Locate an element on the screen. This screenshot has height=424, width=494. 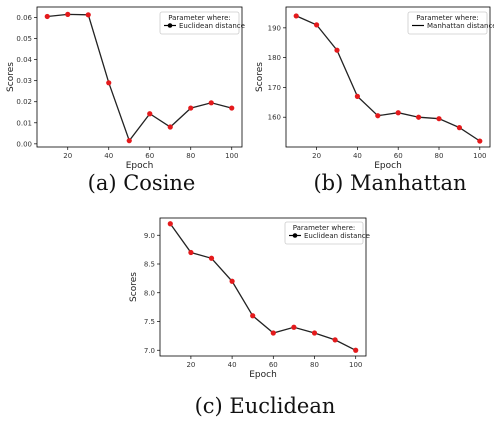
figure-caption: (c) Euclidean is located at coordinates (265, 406).